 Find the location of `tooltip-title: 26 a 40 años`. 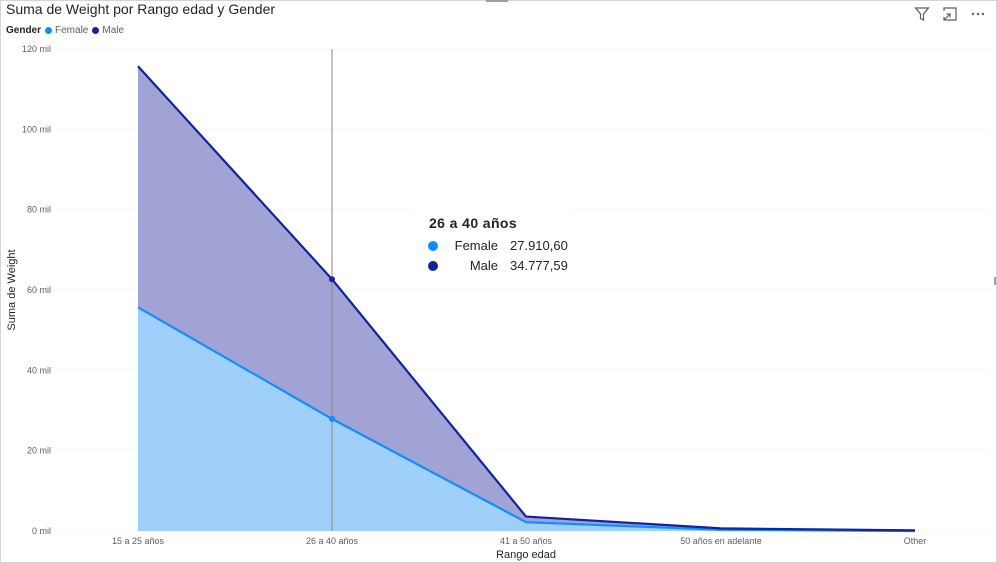

tooltip-title: 26 a 40 años is located at coordinates (473, 223).